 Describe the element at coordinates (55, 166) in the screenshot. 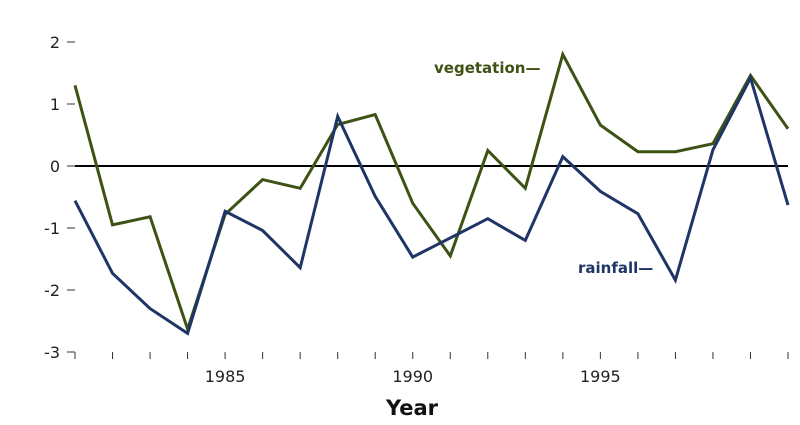

I see `y-tick-label: 0` at that location.